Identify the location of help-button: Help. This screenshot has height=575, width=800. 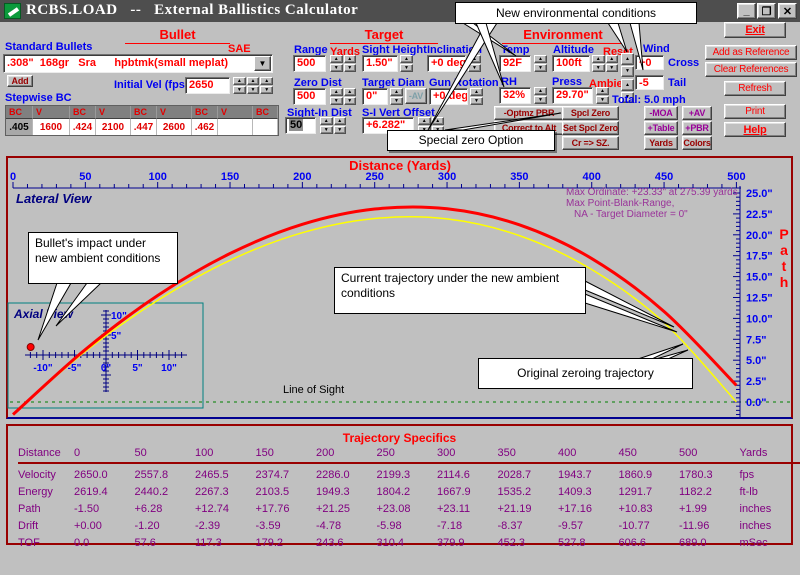
(755, 129).